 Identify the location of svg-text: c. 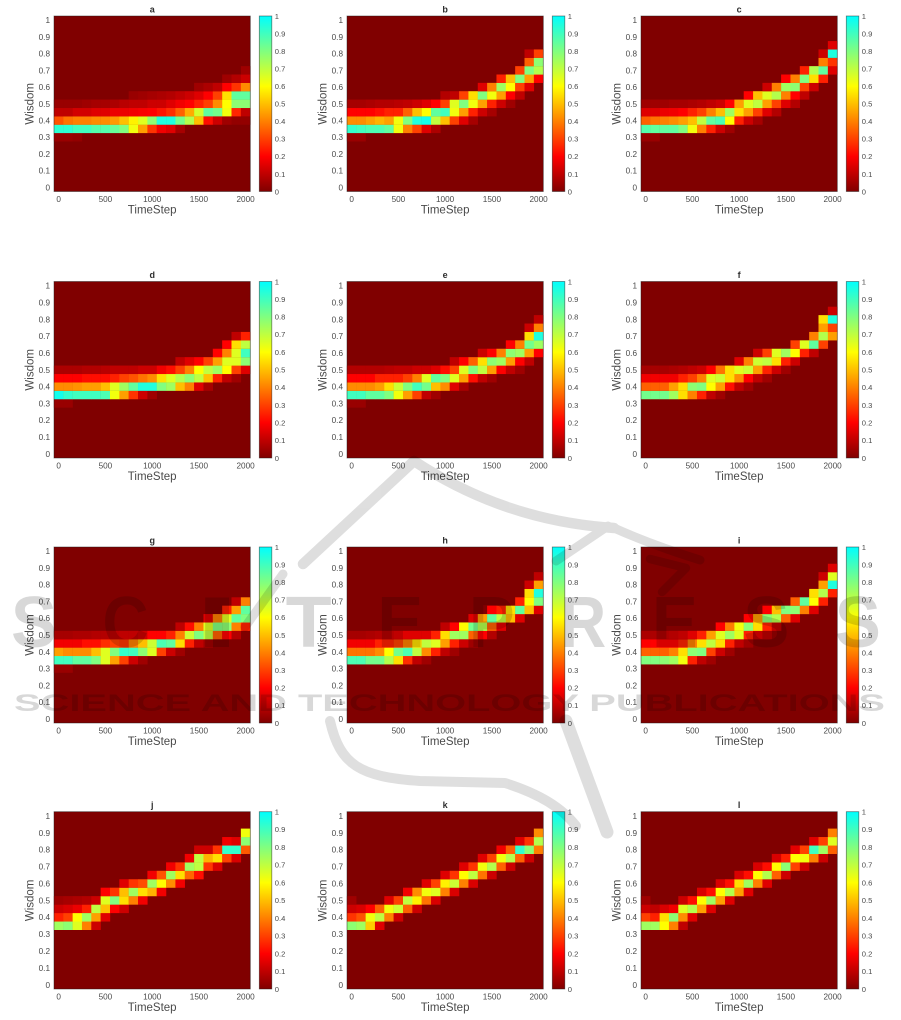
(739, 10).